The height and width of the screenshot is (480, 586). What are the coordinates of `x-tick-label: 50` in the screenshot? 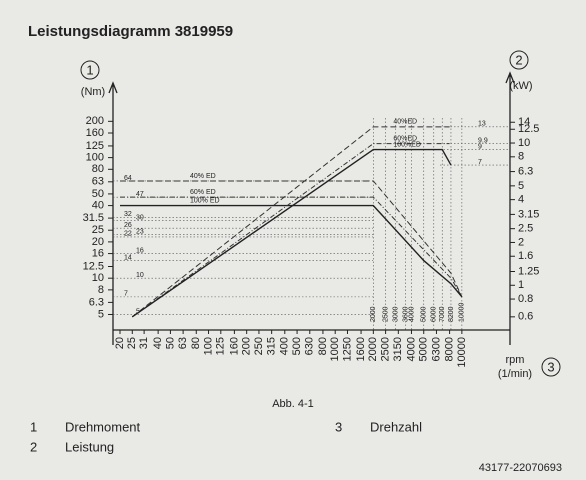 It's located at (170, 343).